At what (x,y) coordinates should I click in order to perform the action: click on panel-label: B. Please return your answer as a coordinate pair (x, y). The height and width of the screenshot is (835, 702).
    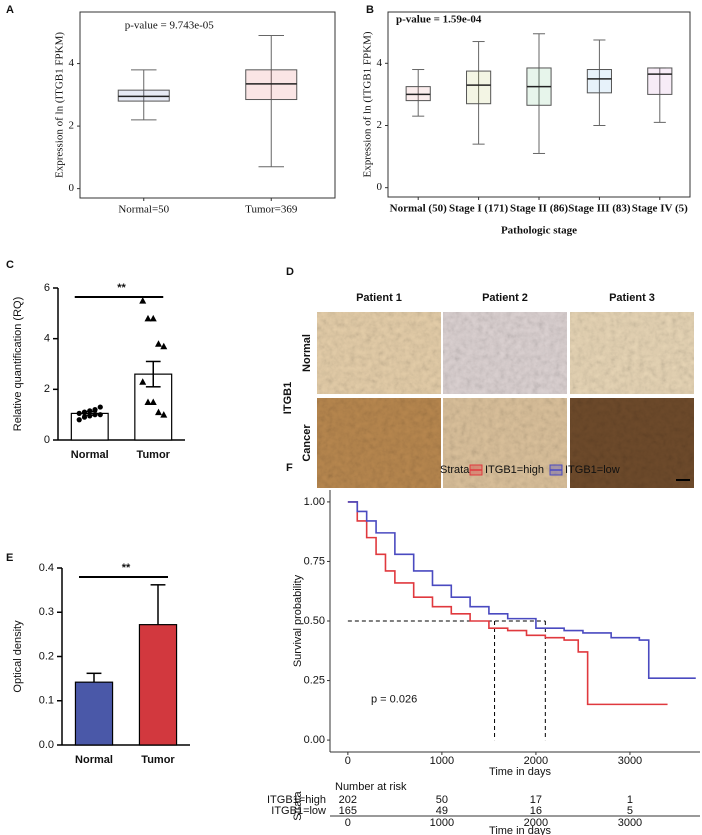
    Looking at the image, I should click on (370, 10).